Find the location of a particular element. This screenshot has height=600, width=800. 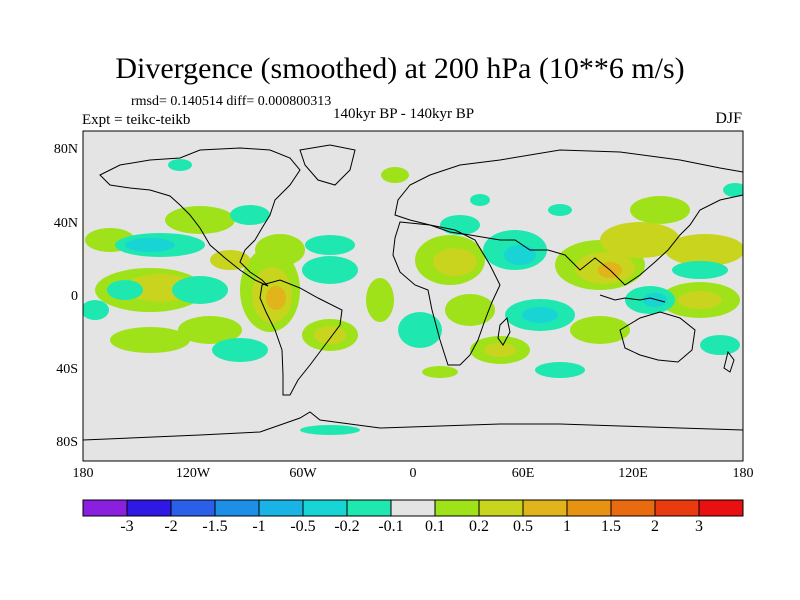

coastline-australia is located at coordinates (657, 337).